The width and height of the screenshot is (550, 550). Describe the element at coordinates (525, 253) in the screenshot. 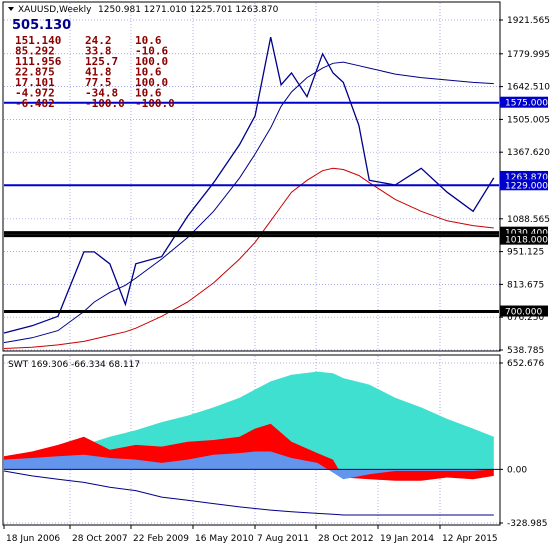

I see `y-tick-label: 951.125` at that location.